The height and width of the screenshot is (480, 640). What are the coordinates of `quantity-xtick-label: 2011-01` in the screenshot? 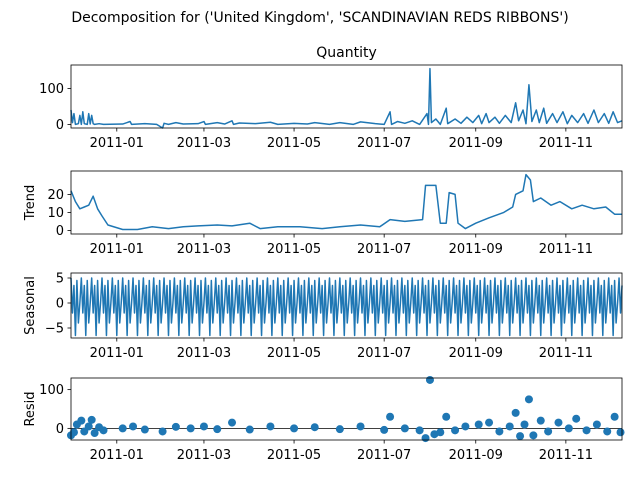 It's located at (117, 143).